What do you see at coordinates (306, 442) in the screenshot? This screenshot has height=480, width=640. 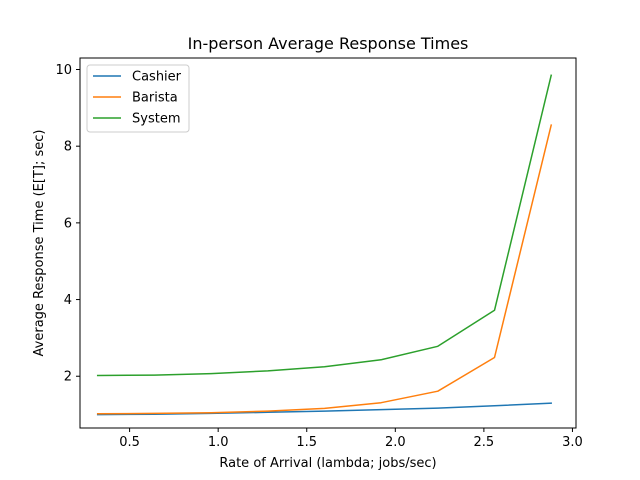 I see `x-tick-label: 1.5` at bounding box center [306, 442].